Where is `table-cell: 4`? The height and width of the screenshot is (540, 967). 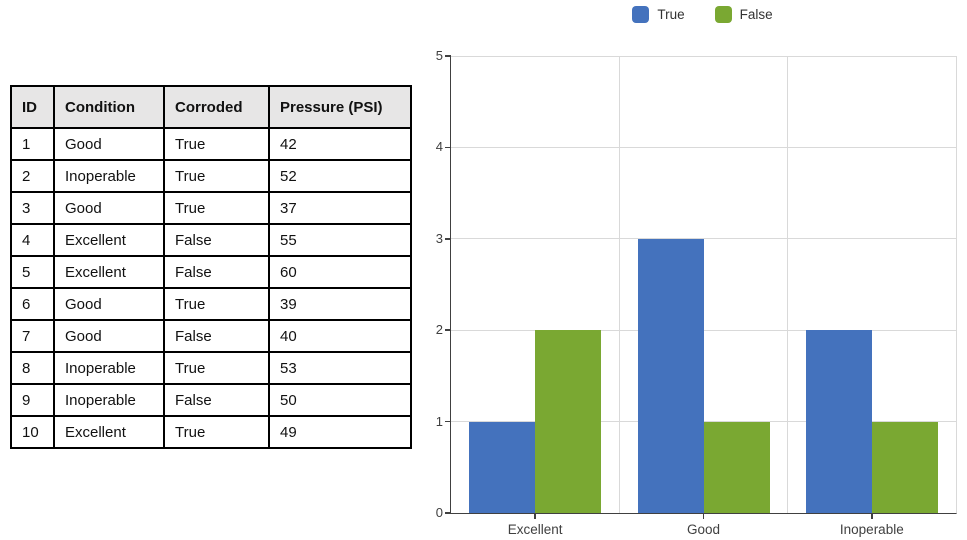
table-cell: 4 is located at coordinates (32, 240).